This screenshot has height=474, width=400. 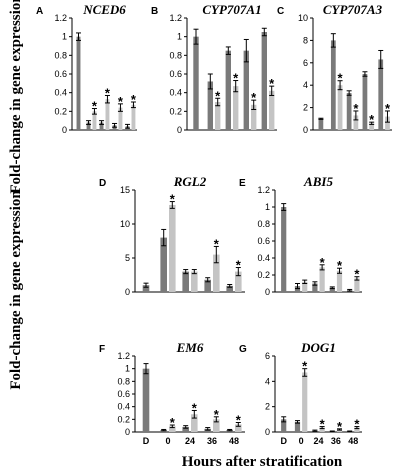 I want to click on bar-g-0-s0, so click(x=297, y=426).